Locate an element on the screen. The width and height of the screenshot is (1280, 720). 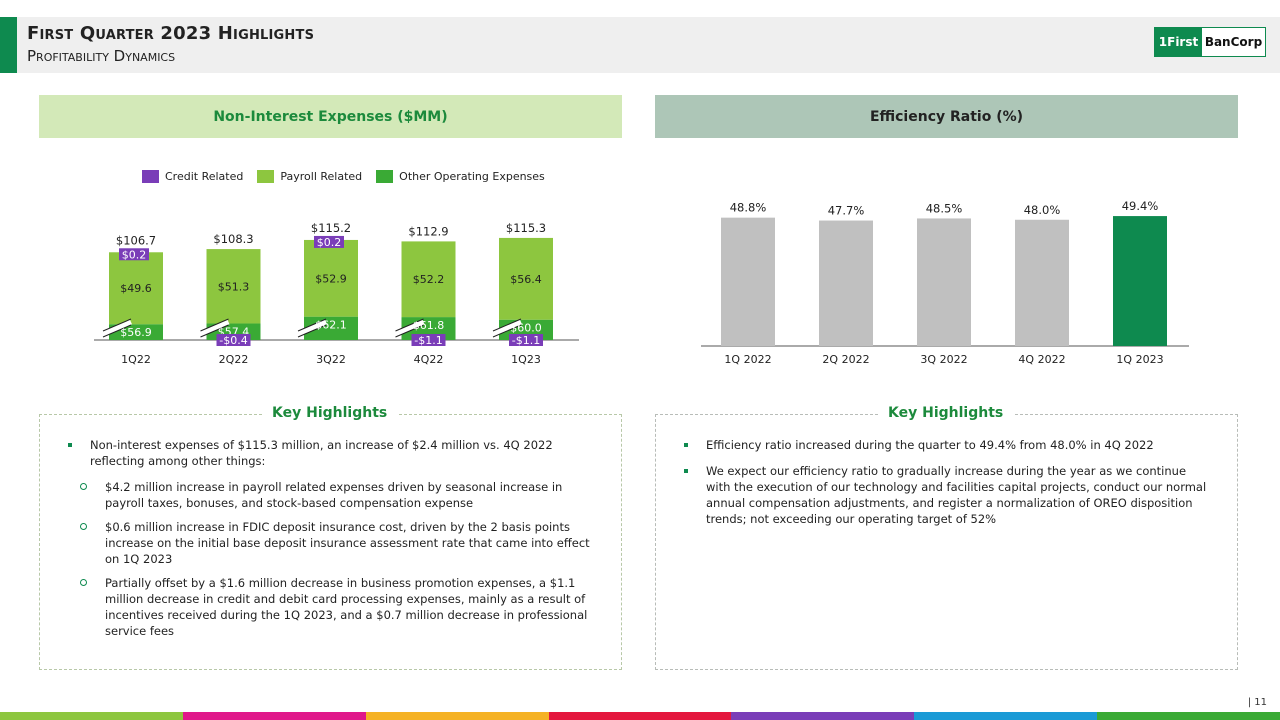
x-tick-label: 1Q23 is located at coordinates (526, 359).